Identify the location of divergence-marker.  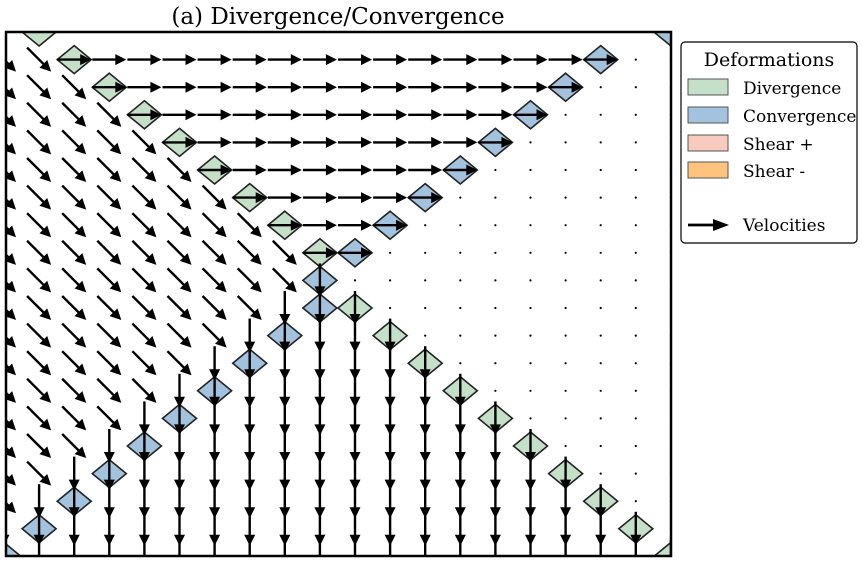
(10, 9).